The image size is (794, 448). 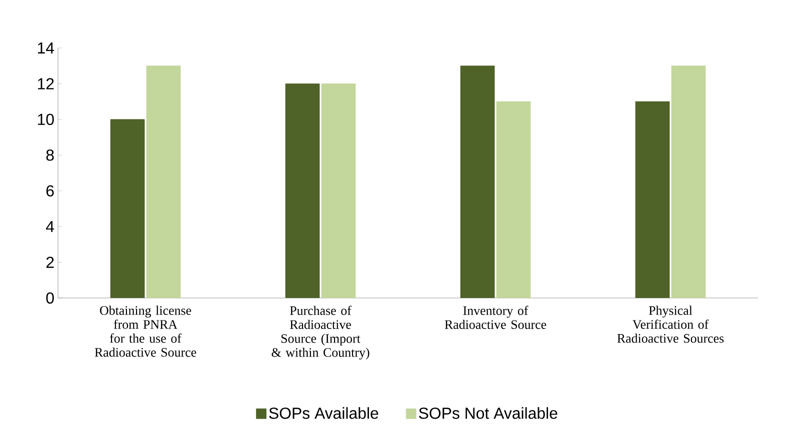 I want to click on legend-label: SOPs Available, so click(x=323, y=413).